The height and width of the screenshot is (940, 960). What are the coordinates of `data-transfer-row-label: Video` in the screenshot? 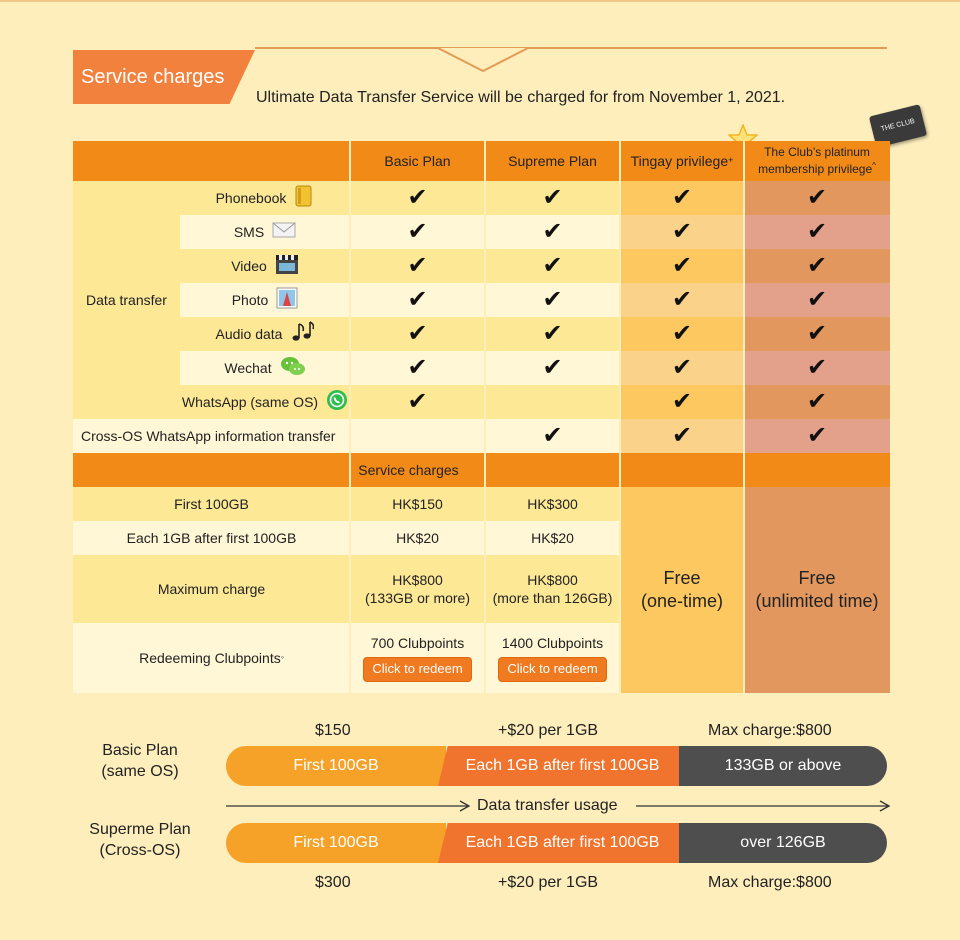 It's located at (265, 266).